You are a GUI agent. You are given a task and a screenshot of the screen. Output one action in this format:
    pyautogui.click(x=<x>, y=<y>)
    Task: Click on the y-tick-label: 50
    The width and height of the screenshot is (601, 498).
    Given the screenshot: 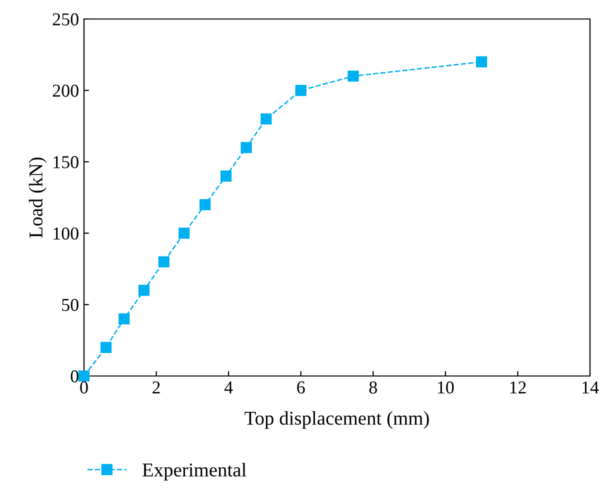 What is the action you would take?
    pyautogui.click(x=70, y=305)
    